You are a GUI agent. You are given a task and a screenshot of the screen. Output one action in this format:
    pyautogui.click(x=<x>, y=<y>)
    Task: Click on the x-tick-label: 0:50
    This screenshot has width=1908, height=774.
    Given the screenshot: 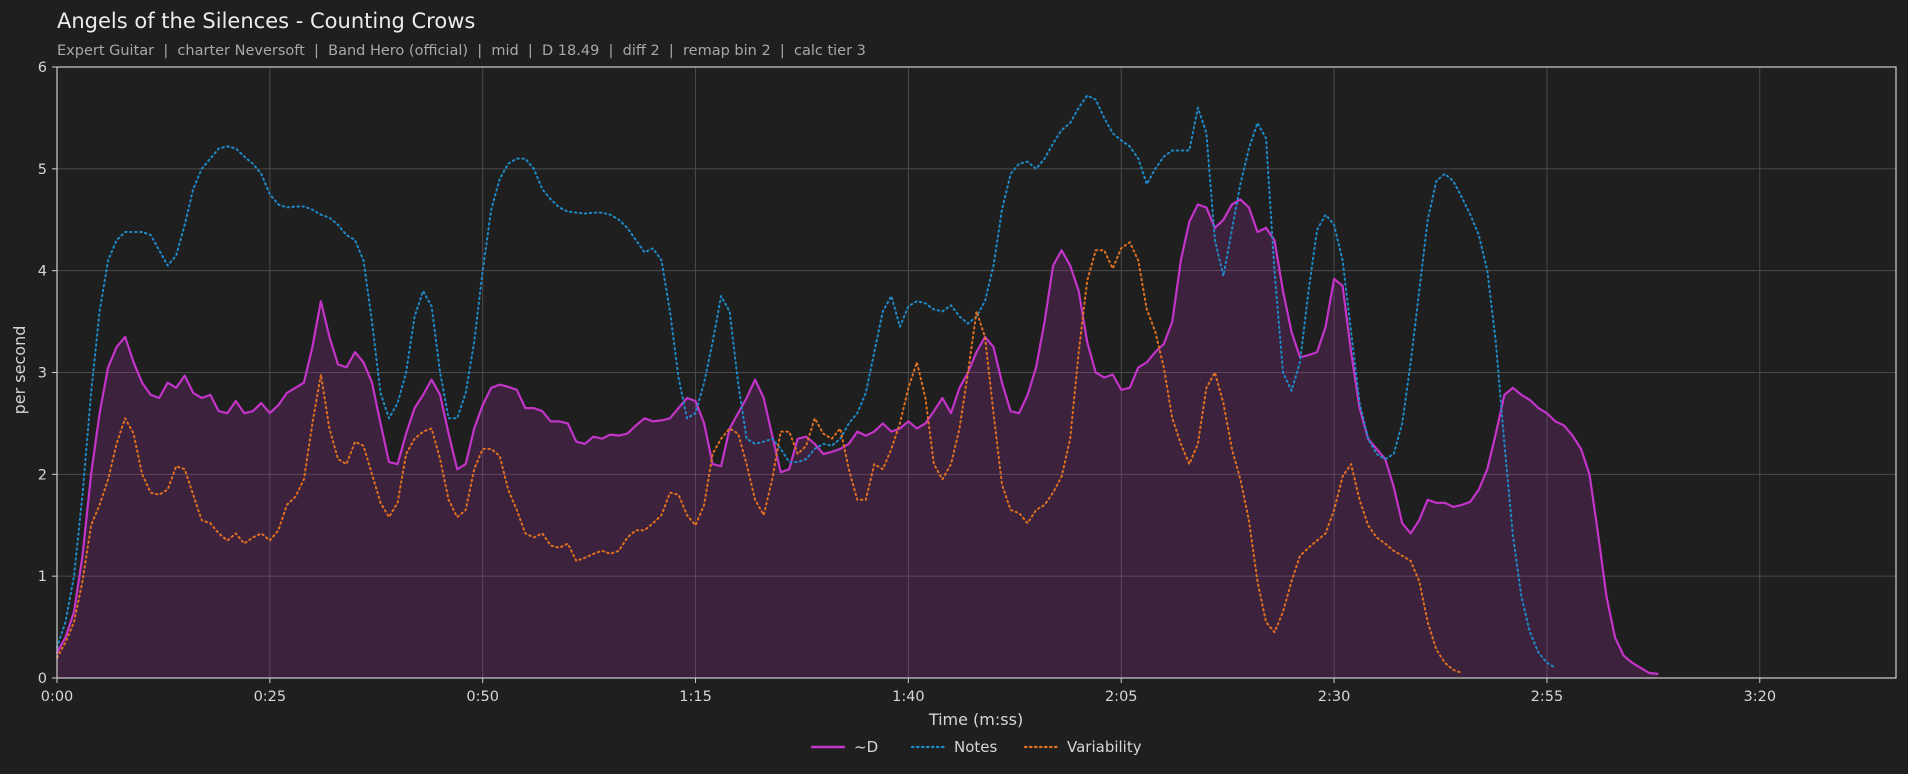 What is the action you would take?
    pyautogui.click(x=482, y=697)
    